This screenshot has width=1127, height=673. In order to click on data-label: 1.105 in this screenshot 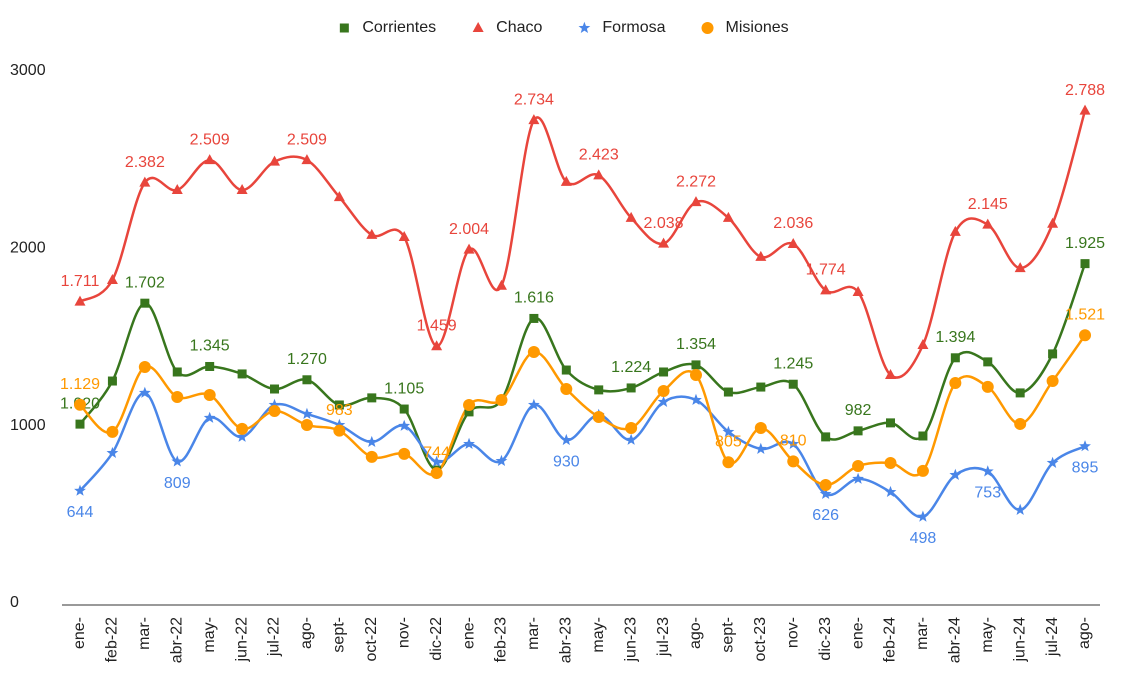, I will do `click(404, 388)`.